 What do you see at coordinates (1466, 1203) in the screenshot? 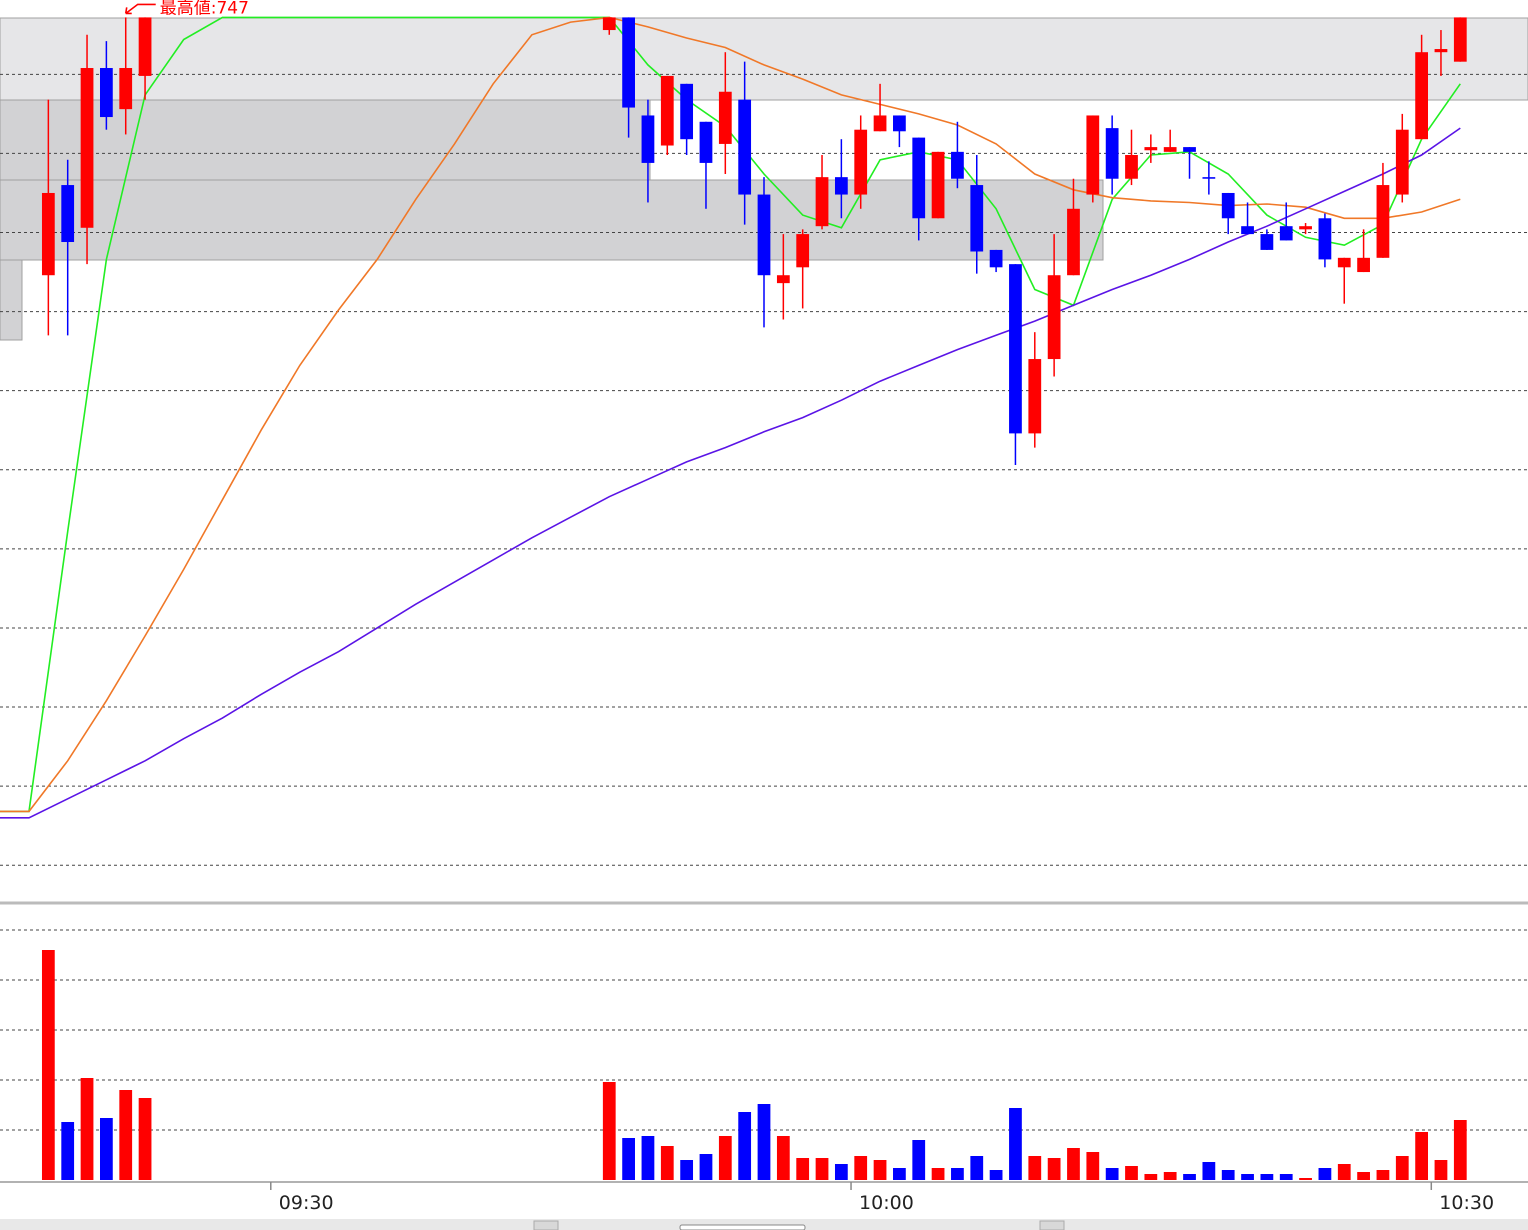
I see `x-tick-label: 10:30` at bounding box center [1466, 1203].